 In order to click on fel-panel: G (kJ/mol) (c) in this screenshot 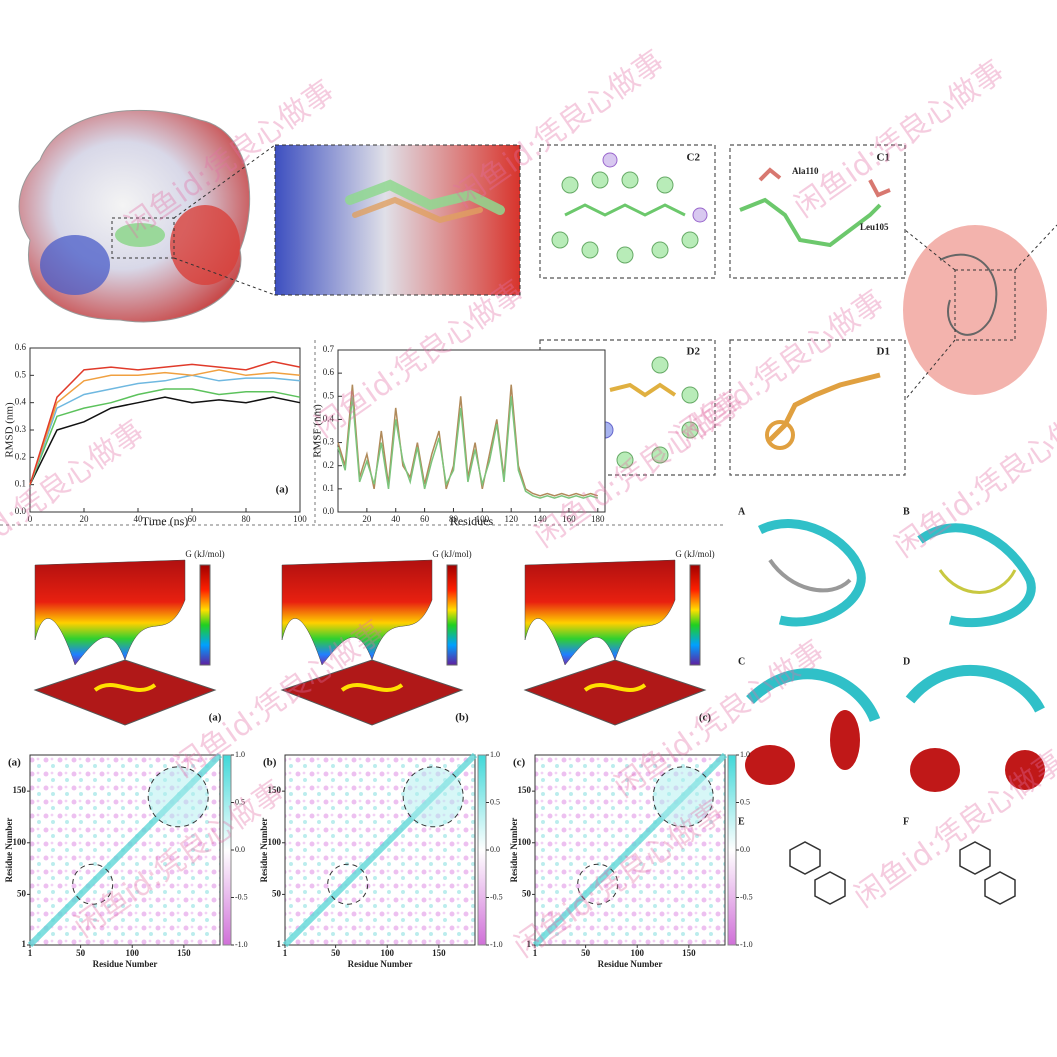, I will do `click(619, 637)`.